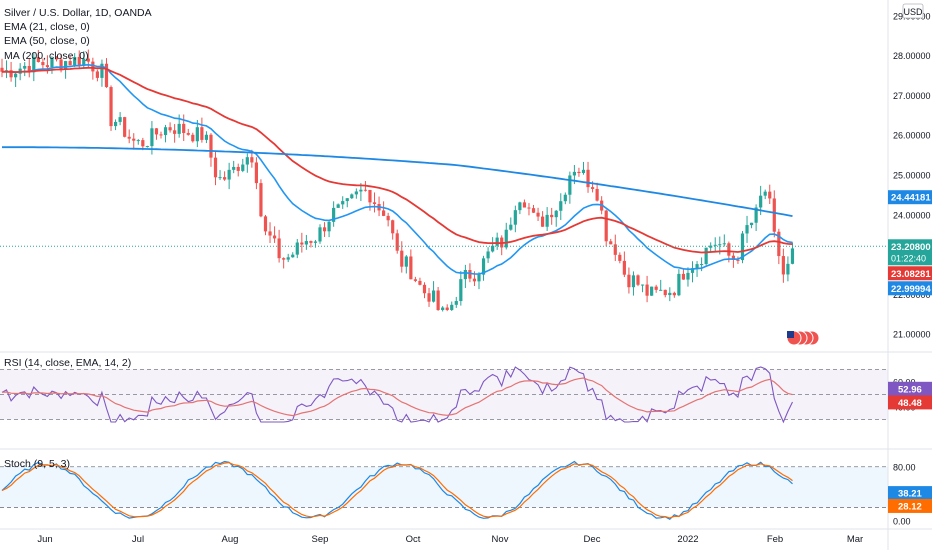  I want to click on price-tick: 24.00000, so click(912, 215).